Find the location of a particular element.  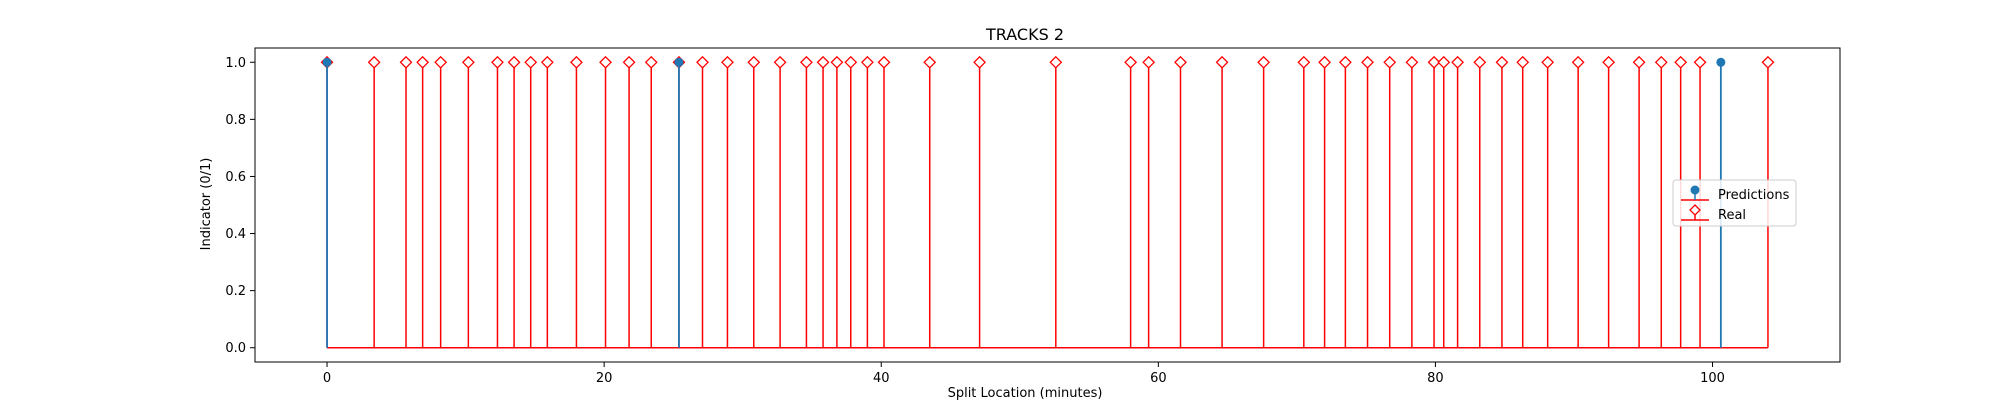

x-tick-label: 0 is located at coordinates (327, 378).